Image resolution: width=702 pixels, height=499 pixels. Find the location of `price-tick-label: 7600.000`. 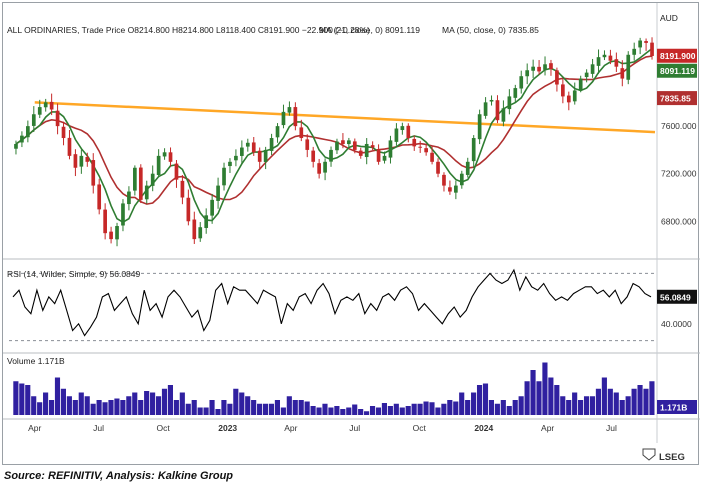

price-tick-label: 7600.000 is located at coordinates (679, 126).